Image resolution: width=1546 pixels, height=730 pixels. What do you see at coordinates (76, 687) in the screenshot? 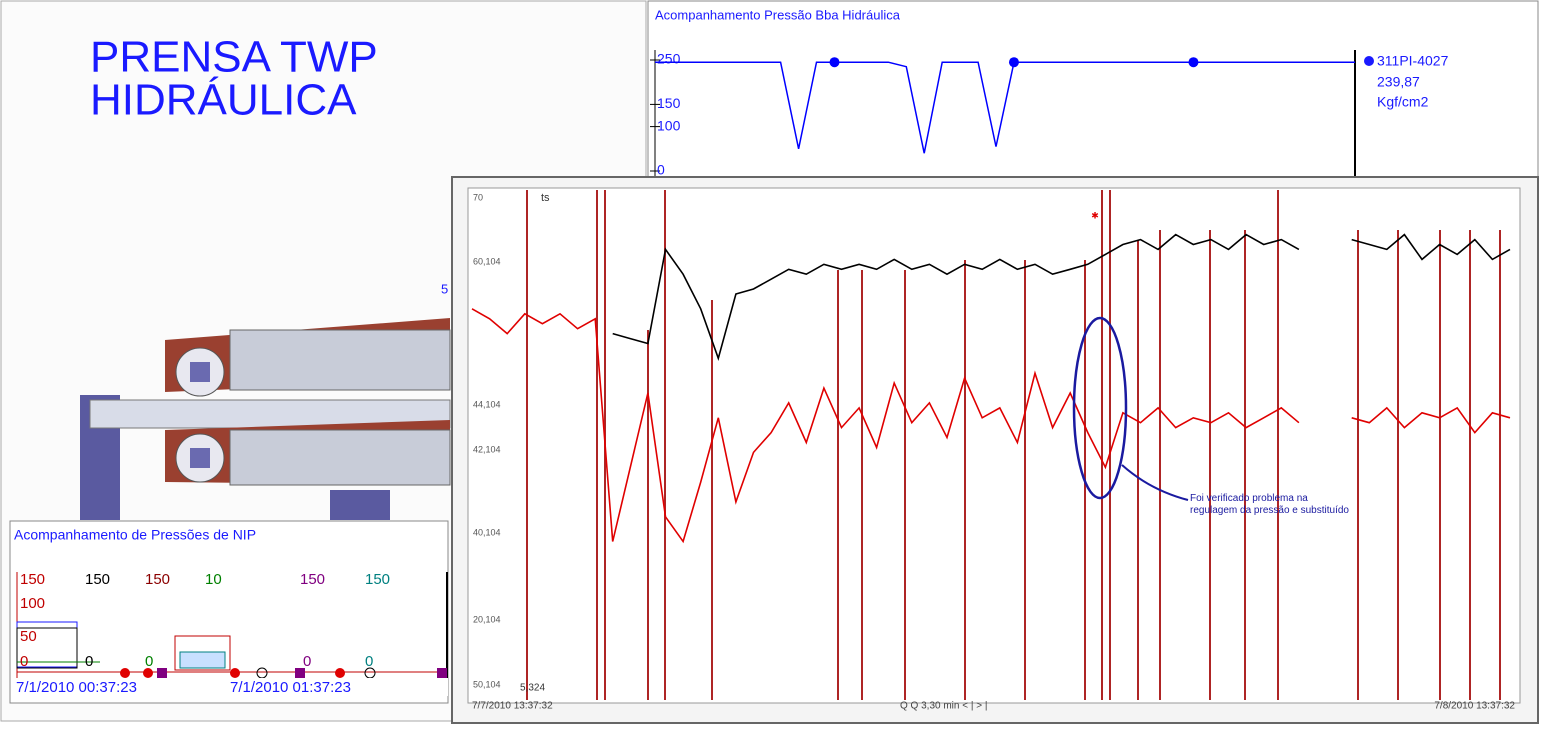
I see `x-label: 7/1/2010 00:37:23` at bounding box center [76, 687].